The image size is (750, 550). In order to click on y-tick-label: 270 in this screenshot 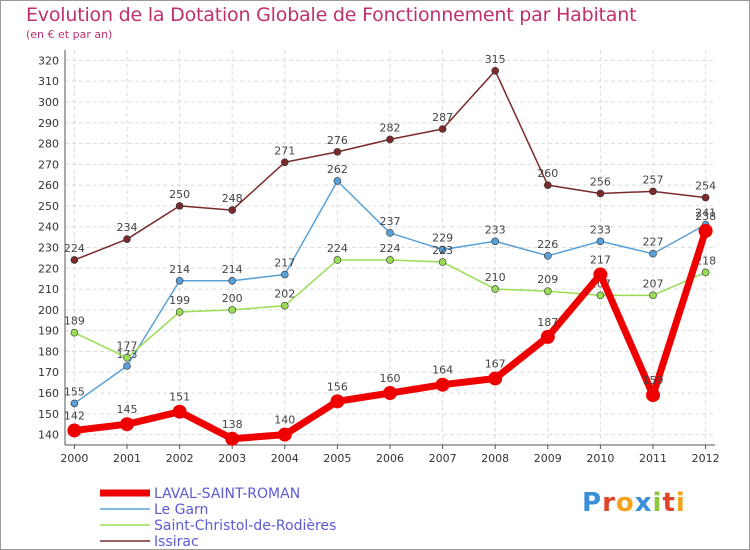, I will do `click(48, 164)`.